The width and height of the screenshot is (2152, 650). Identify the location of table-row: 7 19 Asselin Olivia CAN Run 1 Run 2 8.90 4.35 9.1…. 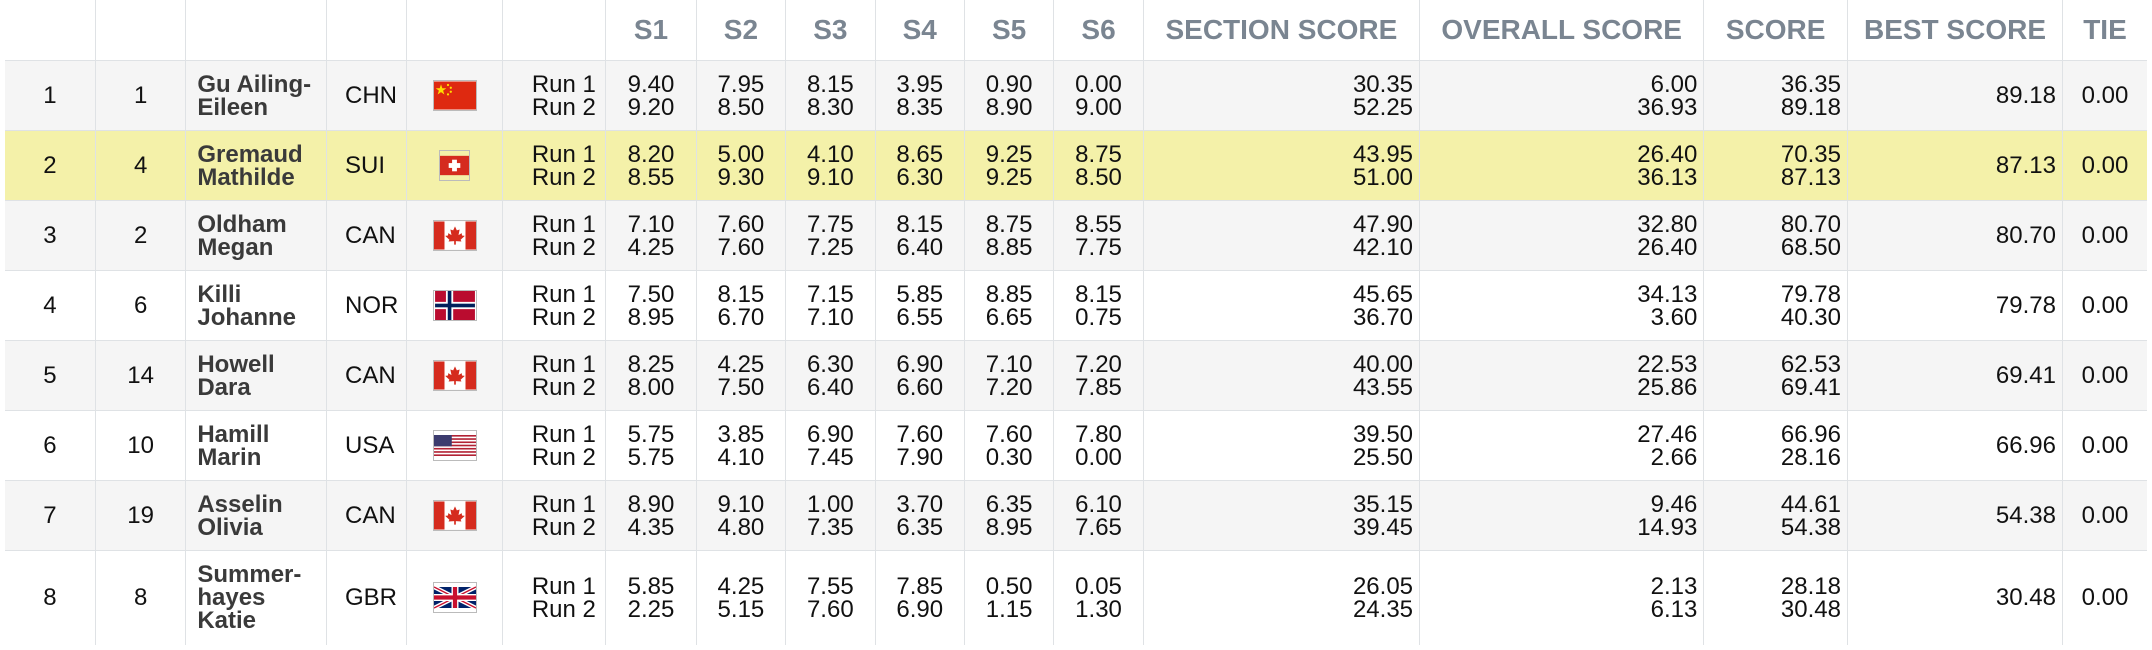
(1076, 515).